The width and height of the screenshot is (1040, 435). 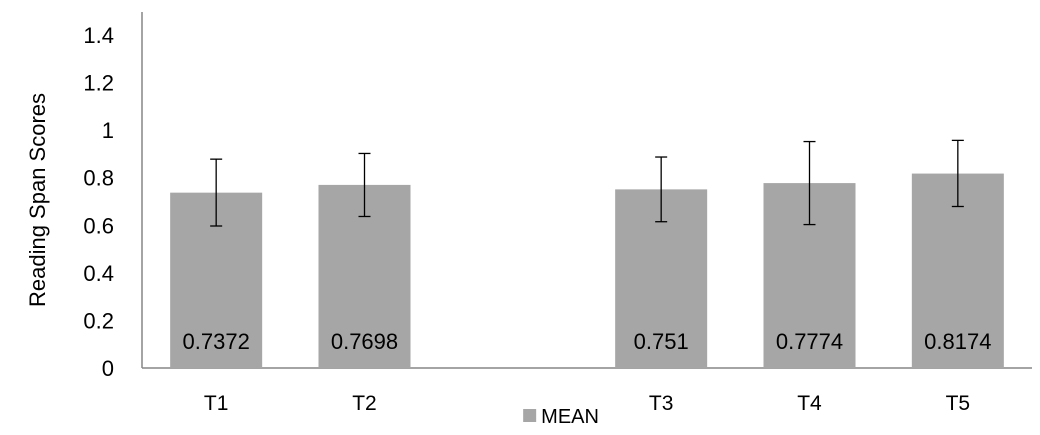 What do you see at coordinates (108, 368) in the screenshot?
I see `y-tick-label: 0` at bounding box center [108, 368].